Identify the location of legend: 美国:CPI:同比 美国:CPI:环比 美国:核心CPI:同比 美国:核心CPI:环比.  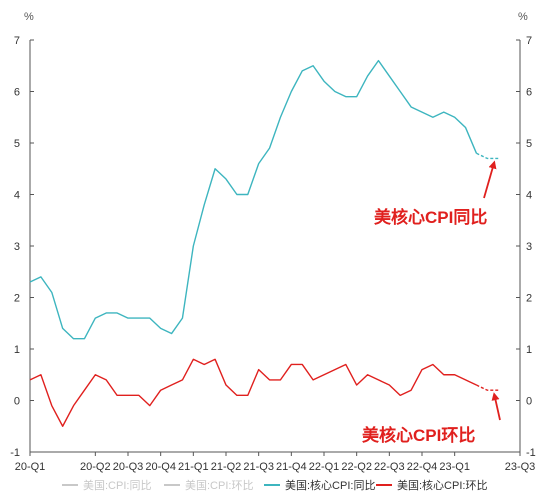
(274, 485).